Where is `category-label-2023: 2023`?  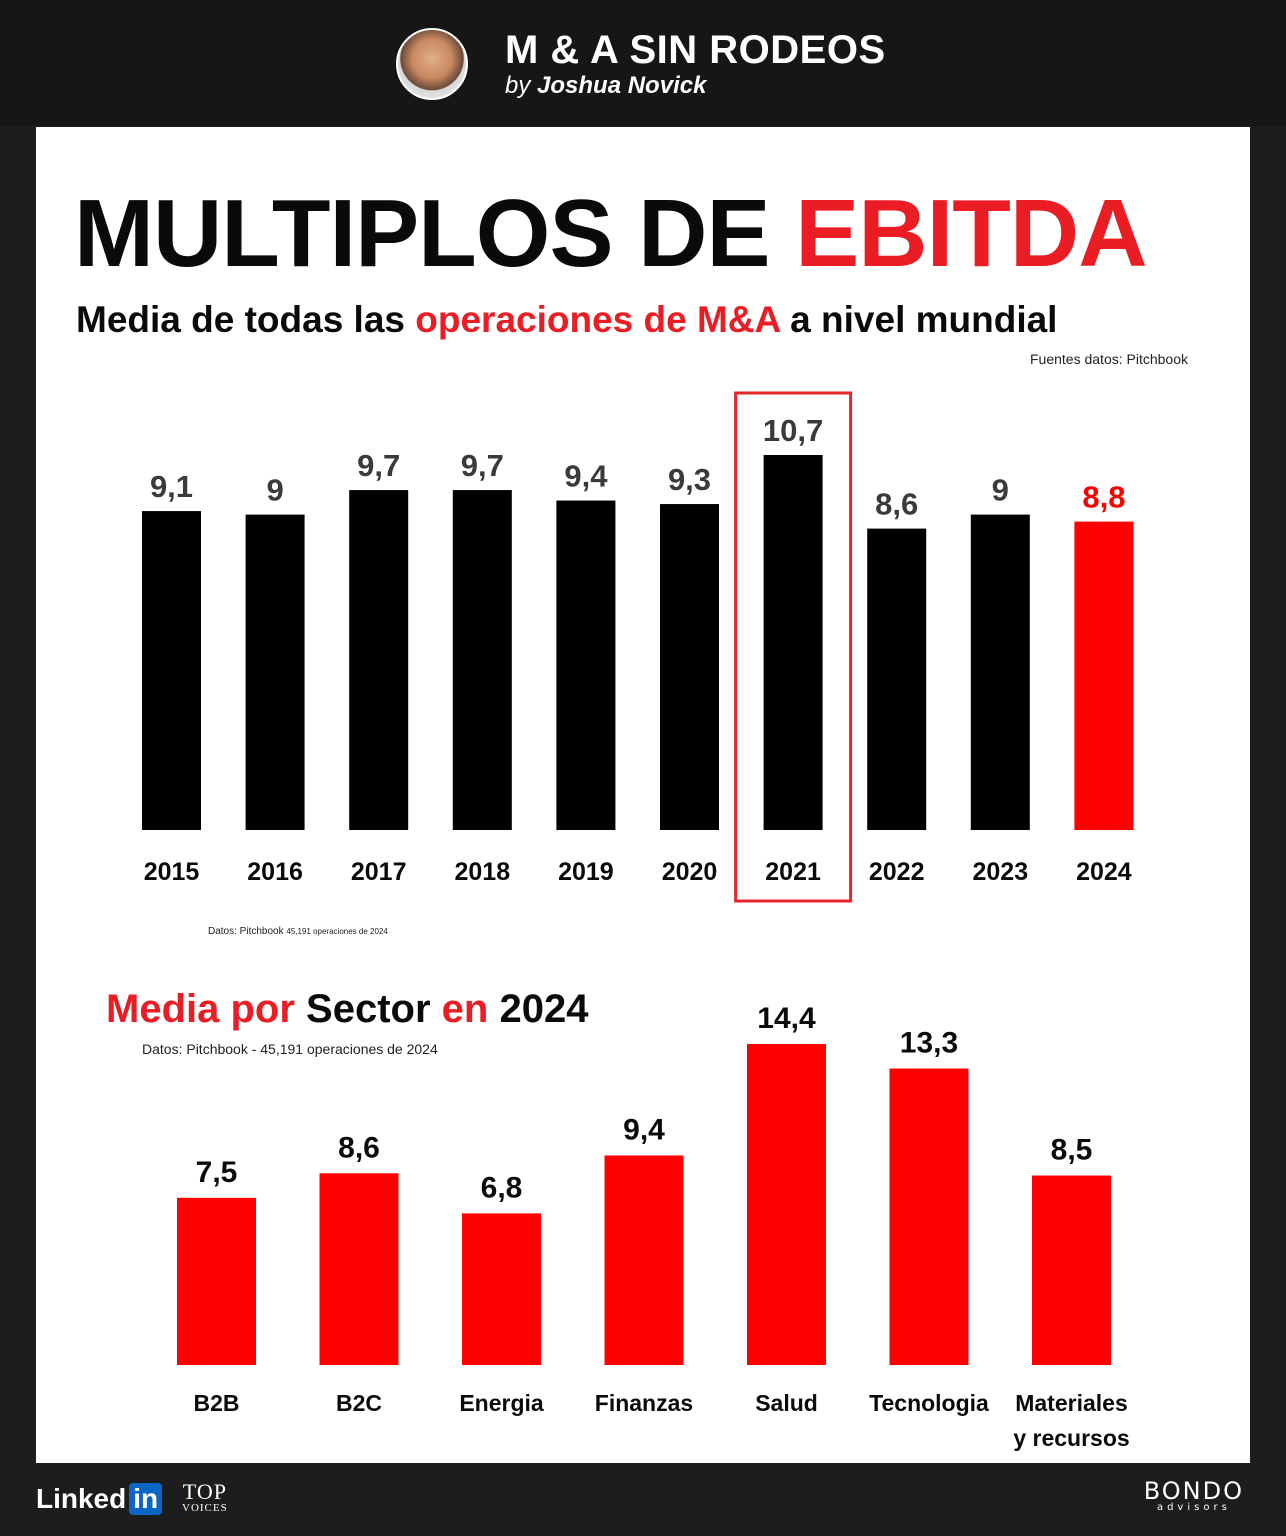 category-label-2023: 2023 is located at coordinates (1000, 872).